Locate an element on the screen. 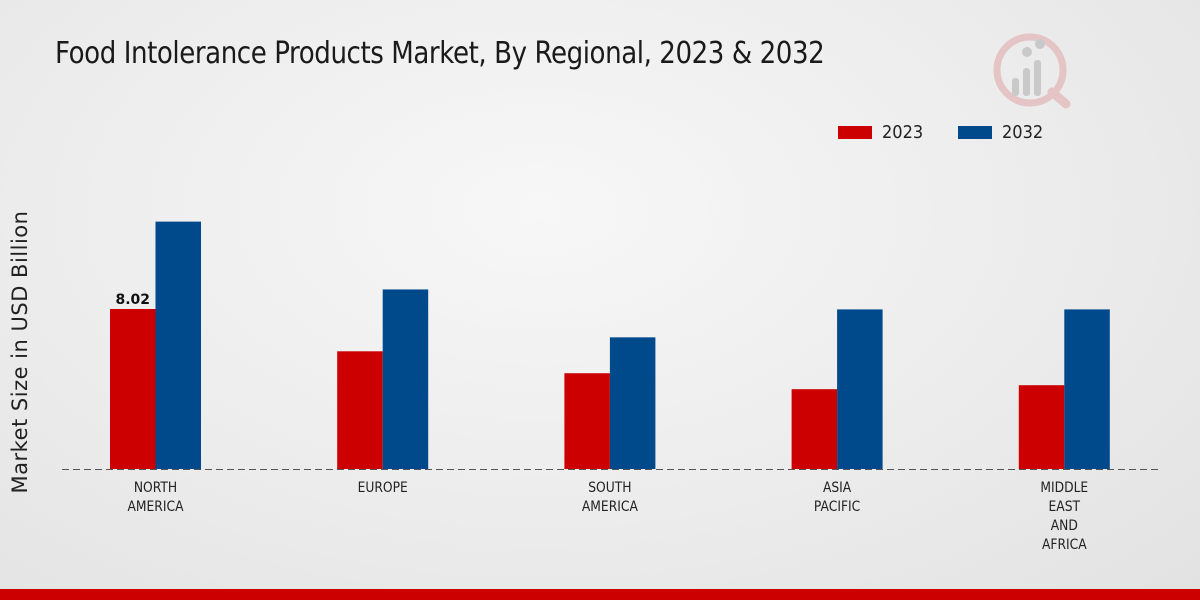 This screenshot has height=600, width=1200. x-tick-label-middle-east-and-africa-line-1: EAST is located at coordinates (1065, 507).